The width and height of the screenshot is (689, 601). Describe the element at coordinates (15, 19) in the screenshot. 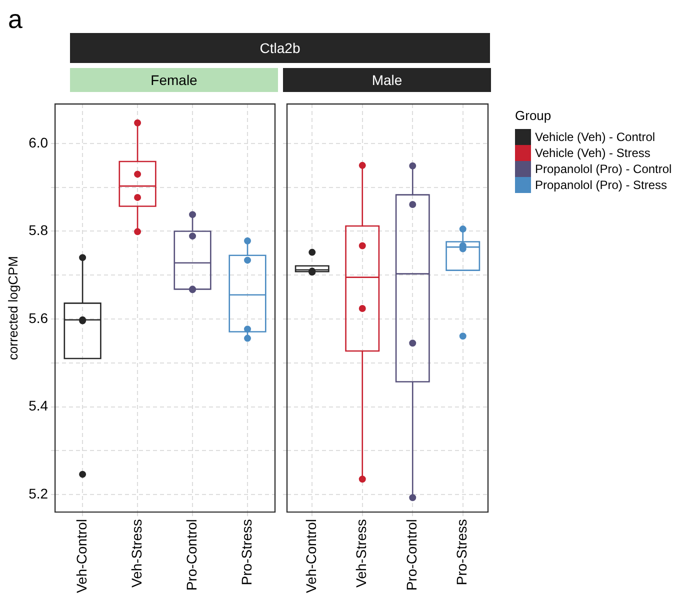

I see `text: a` at that location.